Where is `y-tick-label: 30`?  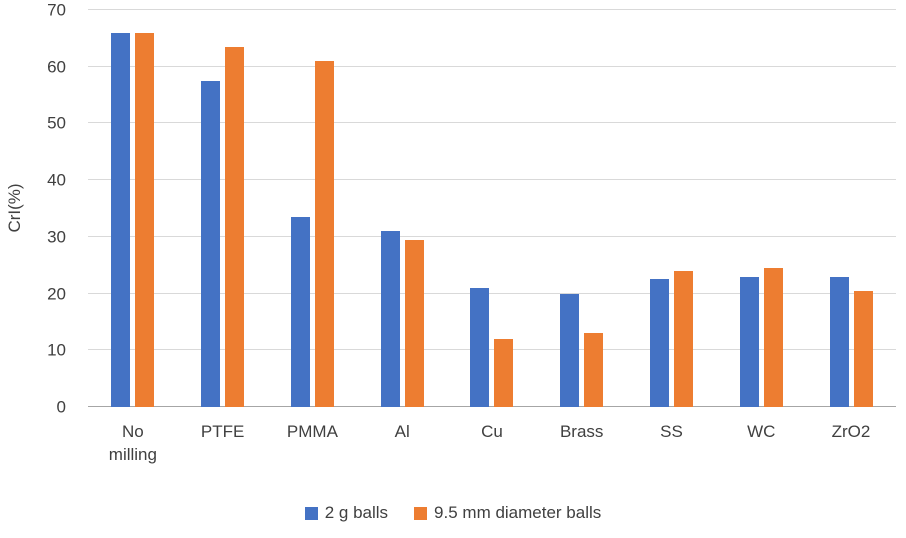
y-tick-label: 30 is located at coordinates (56, 237).